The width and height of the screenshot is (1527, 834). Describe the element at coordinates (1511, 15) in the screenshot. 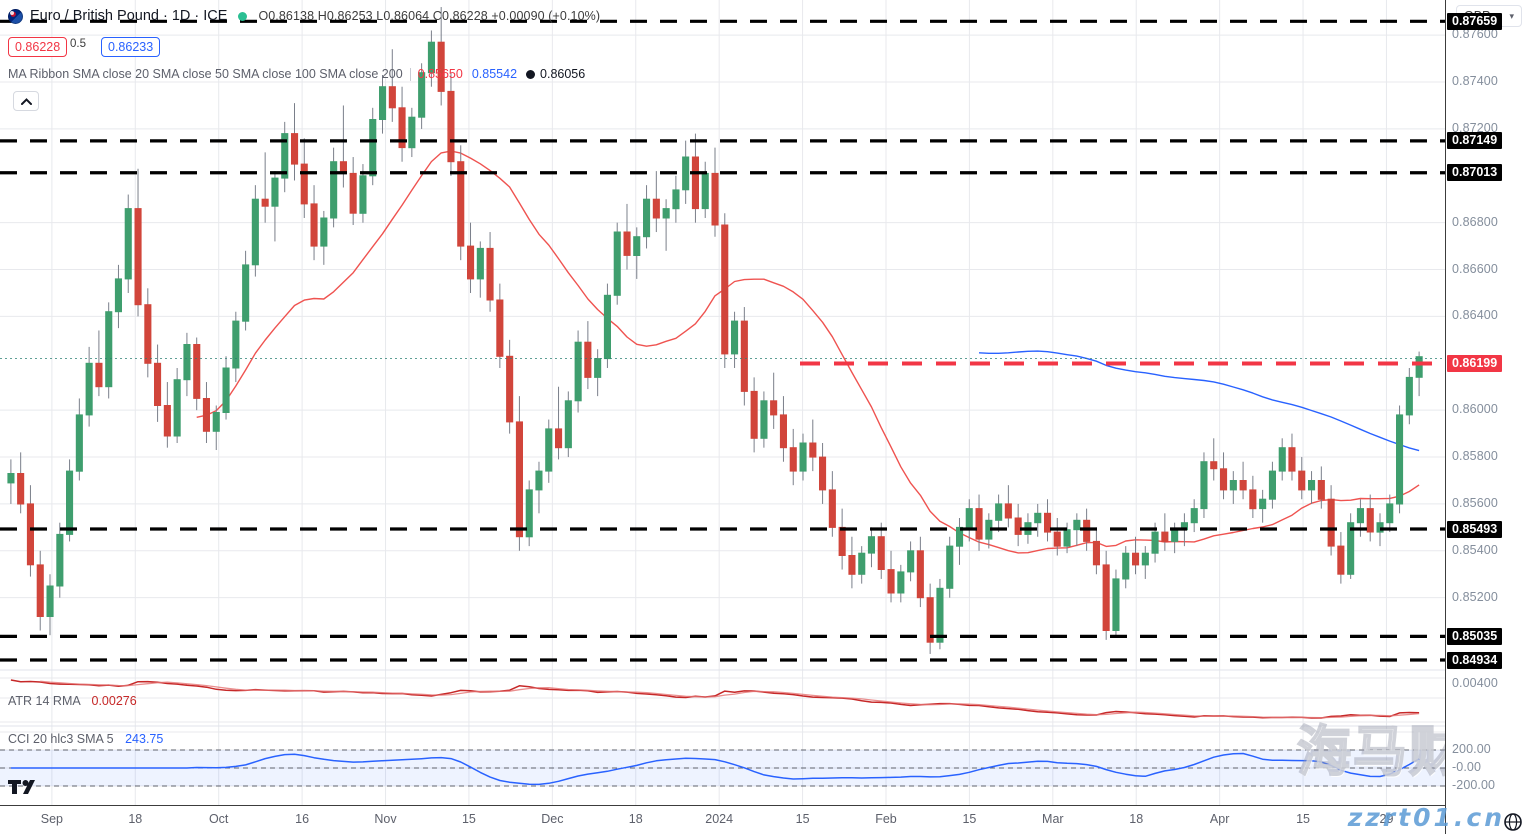

I see `chevron-down-icon: ▾` at that location.